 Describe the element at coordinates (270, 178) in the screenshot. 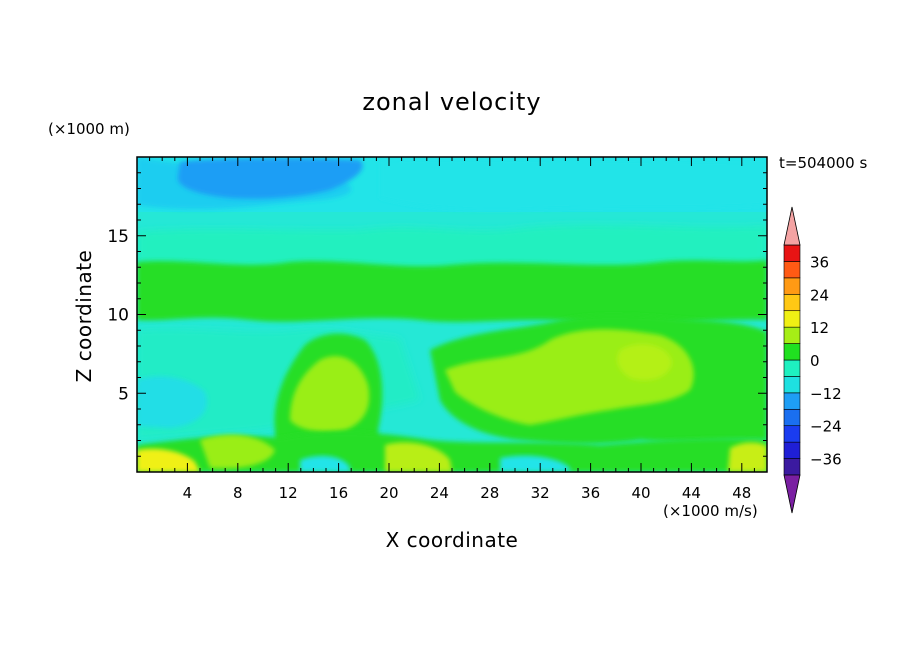

I see `field-upper-negative-blob` at that location.